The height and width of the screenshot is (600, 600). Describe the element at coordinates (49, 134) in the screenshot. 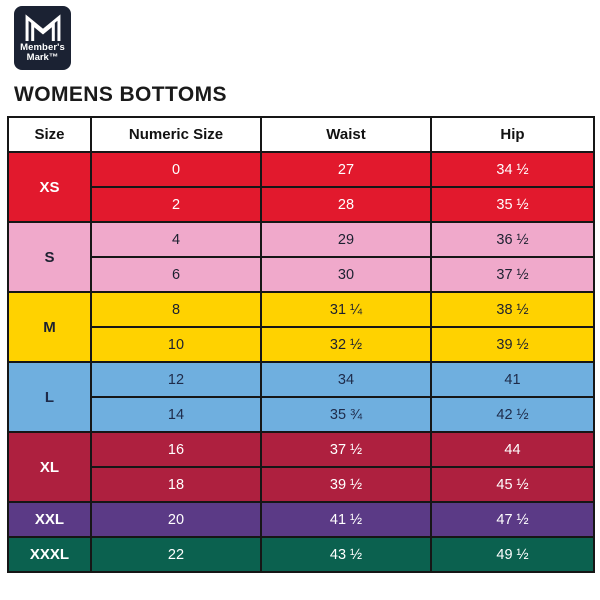

I see `column-header: Size` at that location.